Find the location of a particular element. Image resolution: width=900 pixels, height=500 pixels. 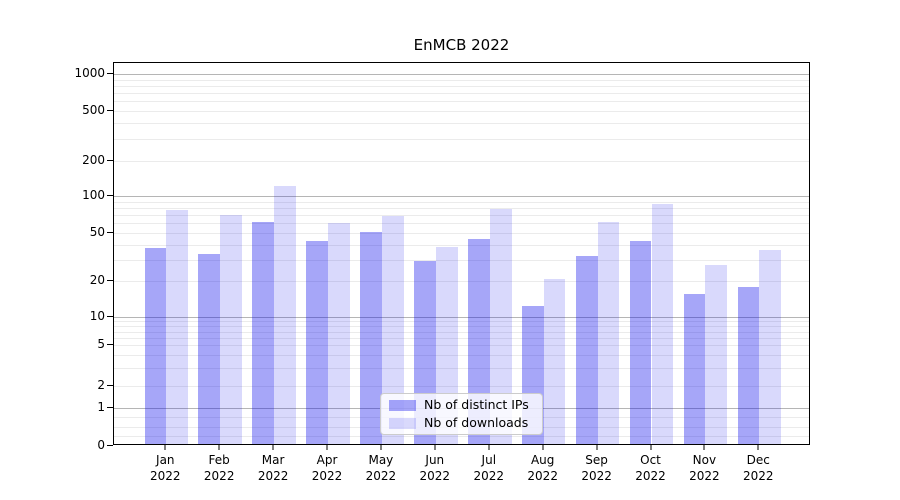

y-tick-label: 10 is located at coordinates (97, 316).